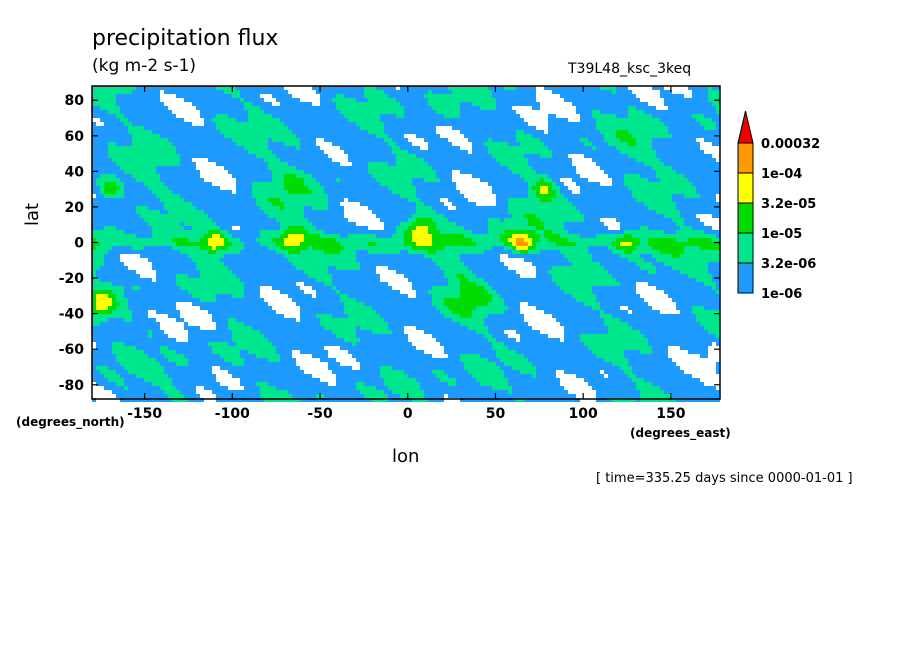 This screenshot has width=904, height=654. Describe the element at coordinates (790, 144) in the screenshot. I see `colorbar-label: 0.00032` at that location.